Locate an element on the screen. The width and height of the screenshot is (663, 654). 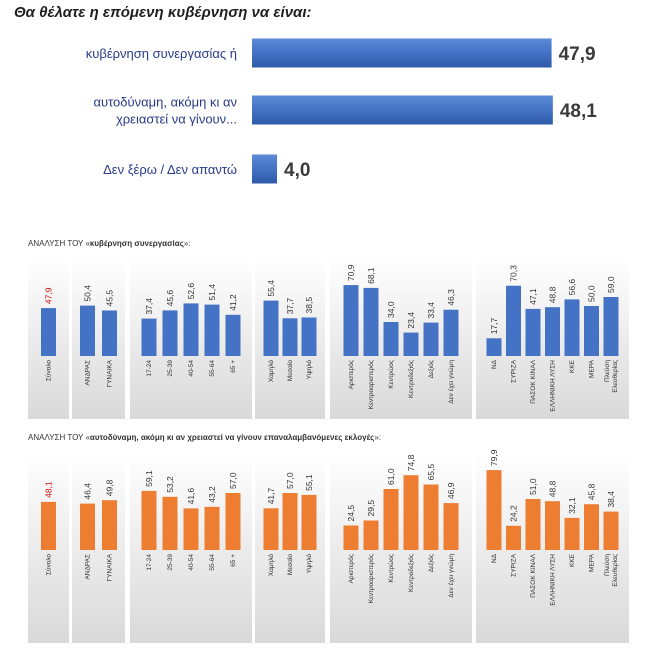
analysis-value-label: 41,2 is located at coordinates (233, 302).